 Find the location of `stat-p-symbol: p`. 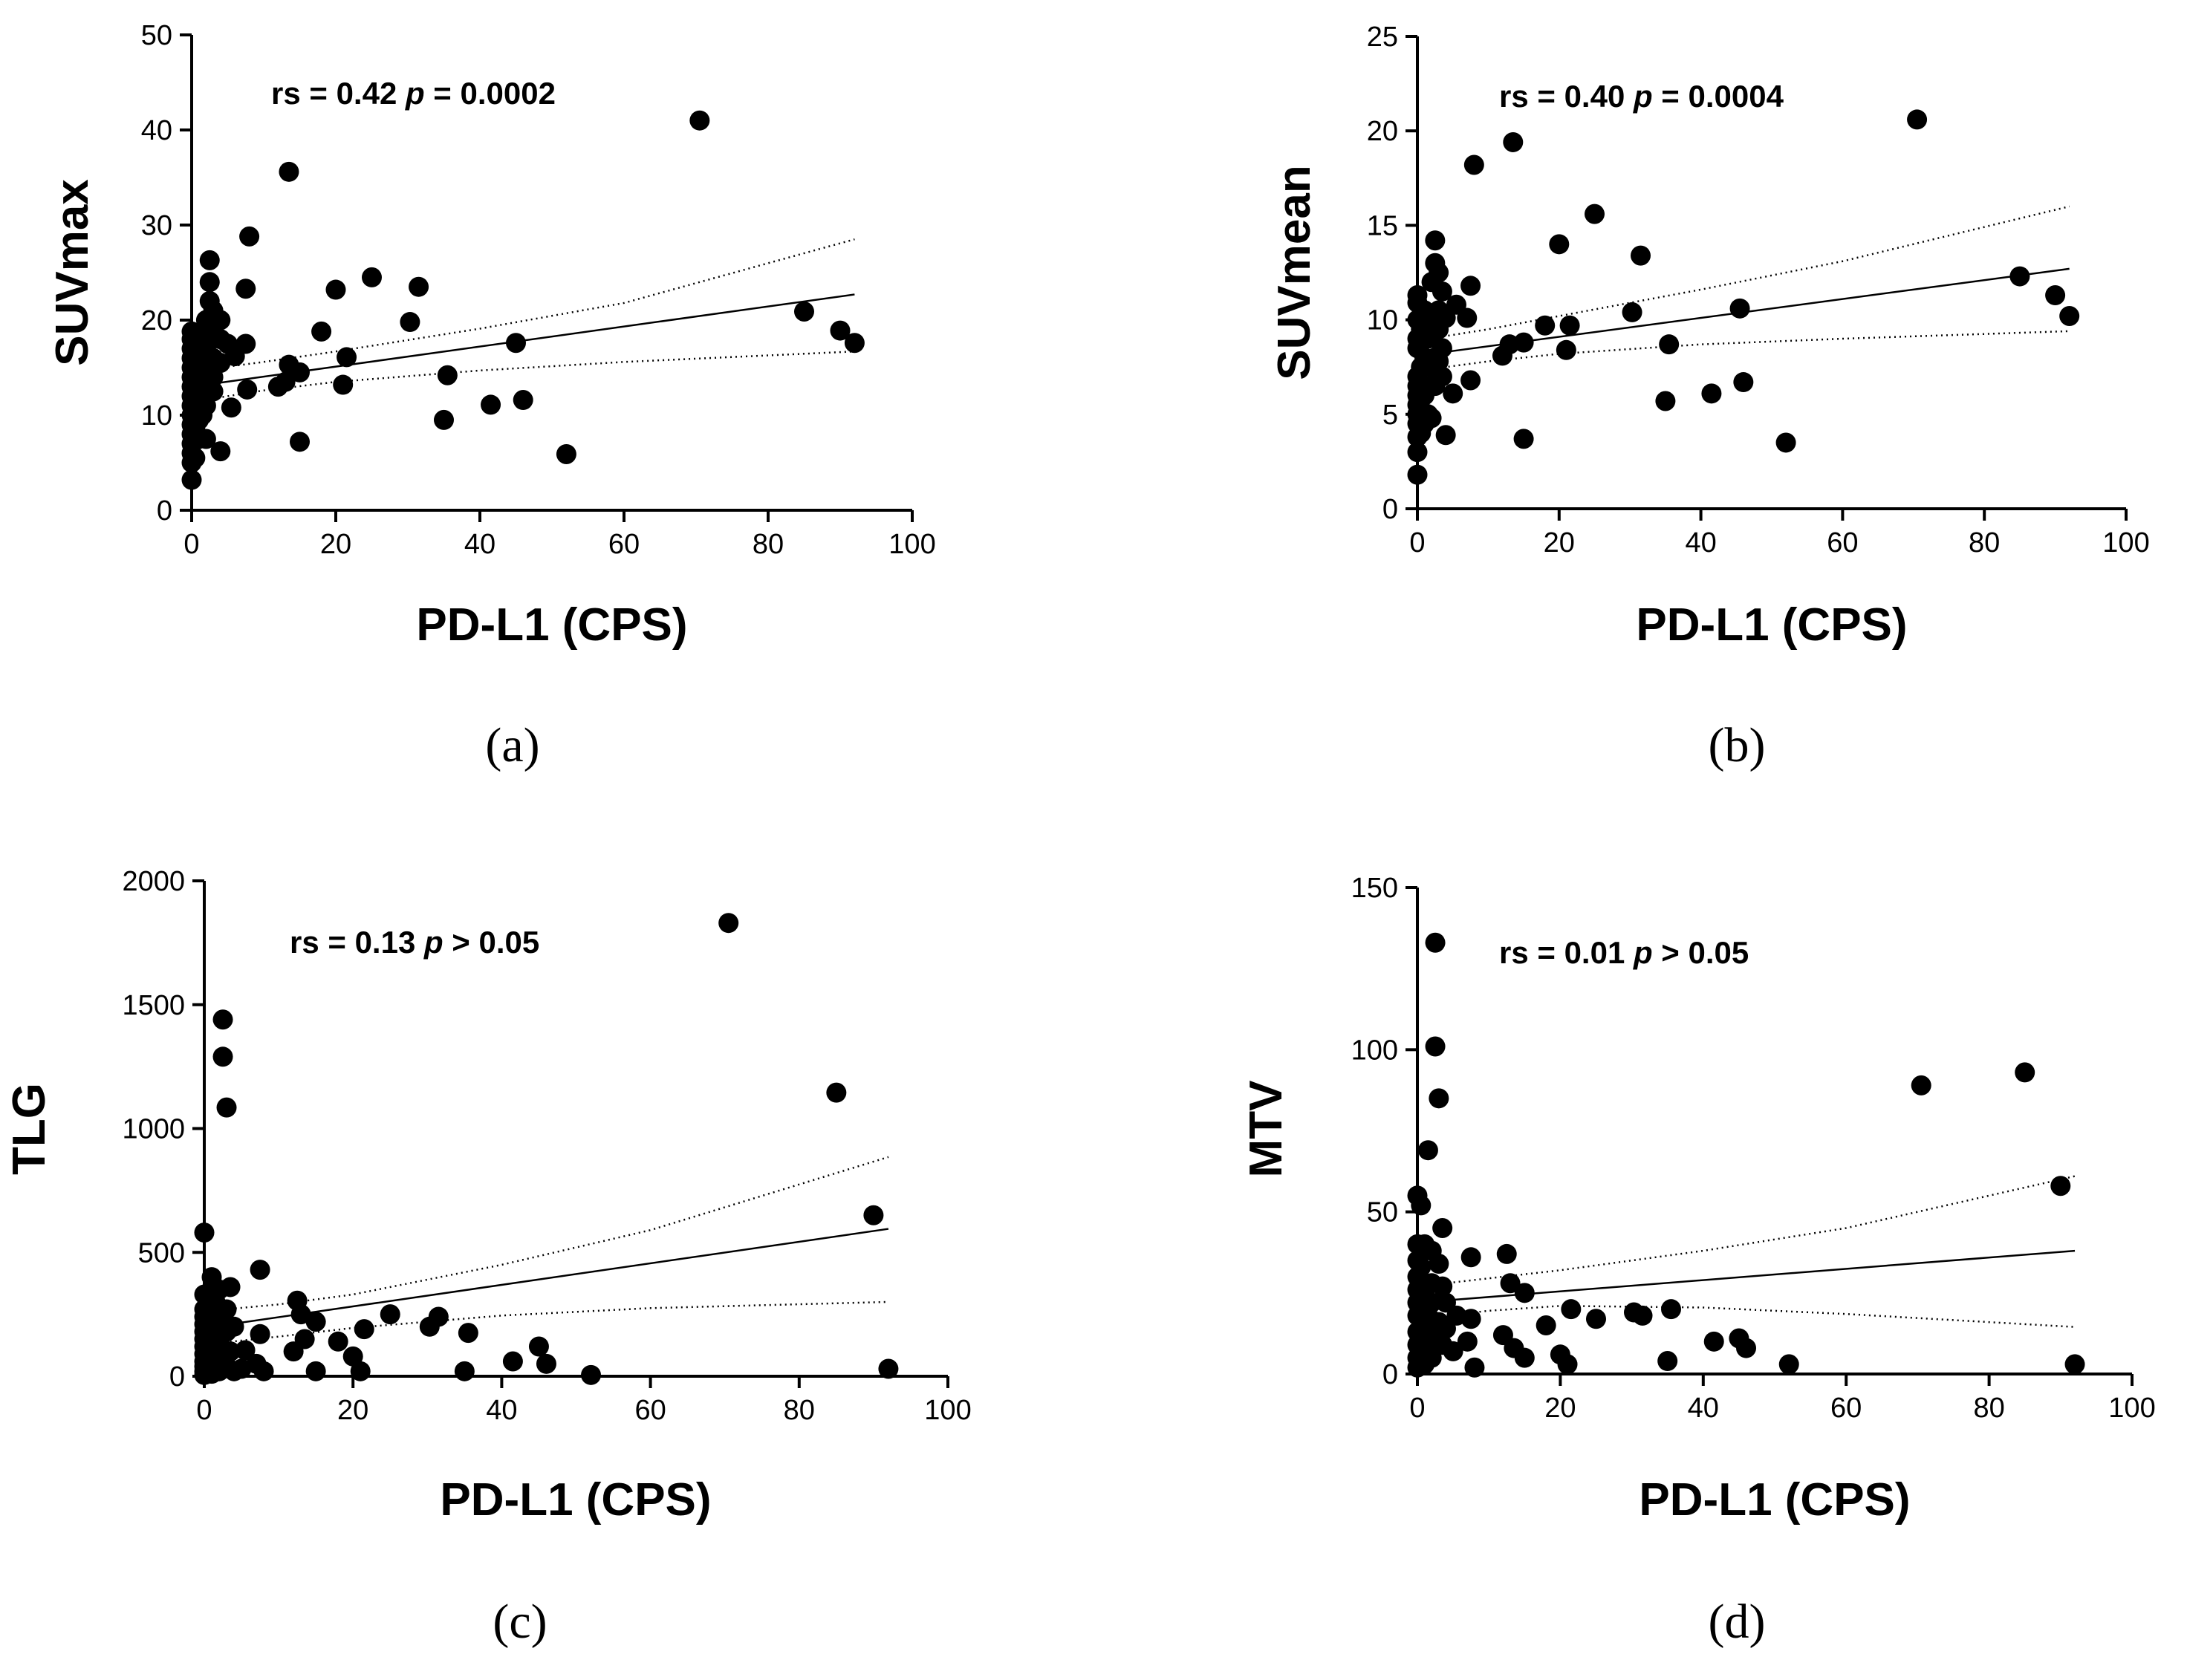

stat-p-symbol: p is located at coordinates (415, 93).